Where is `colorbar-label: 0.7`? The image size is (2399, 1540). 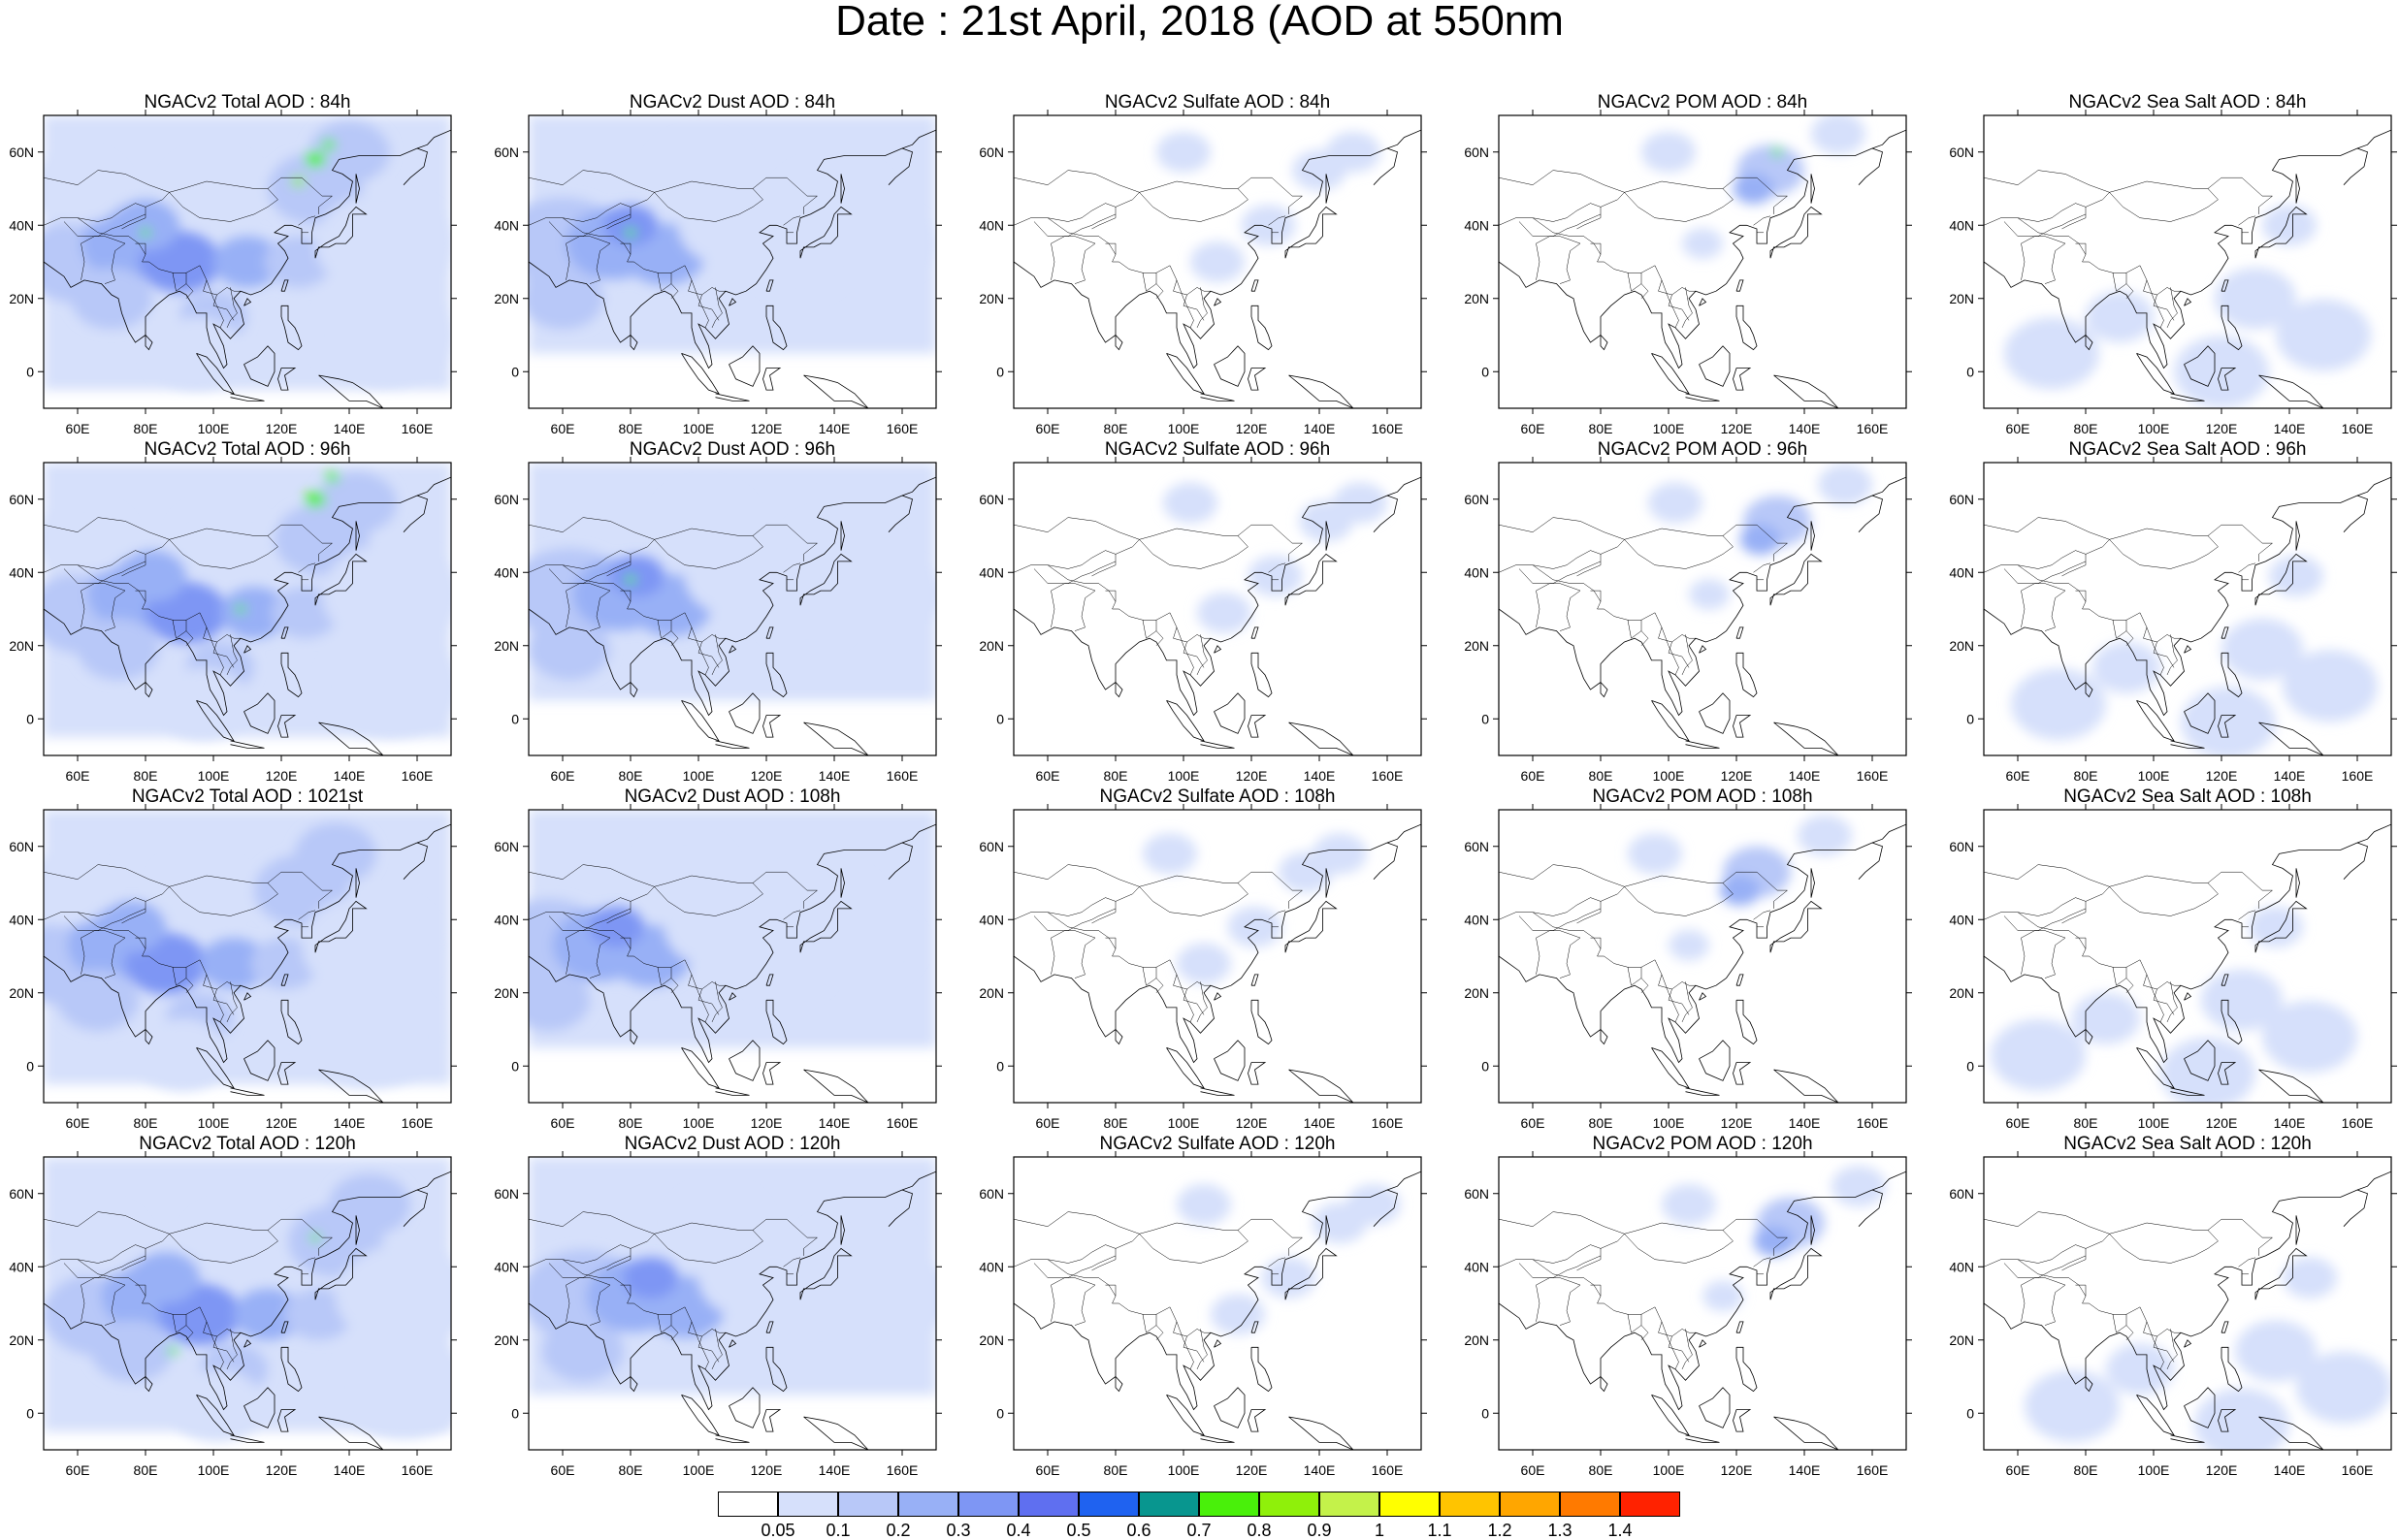
colorbar-label: 0.7 is located at coordinates (1199, 1530).